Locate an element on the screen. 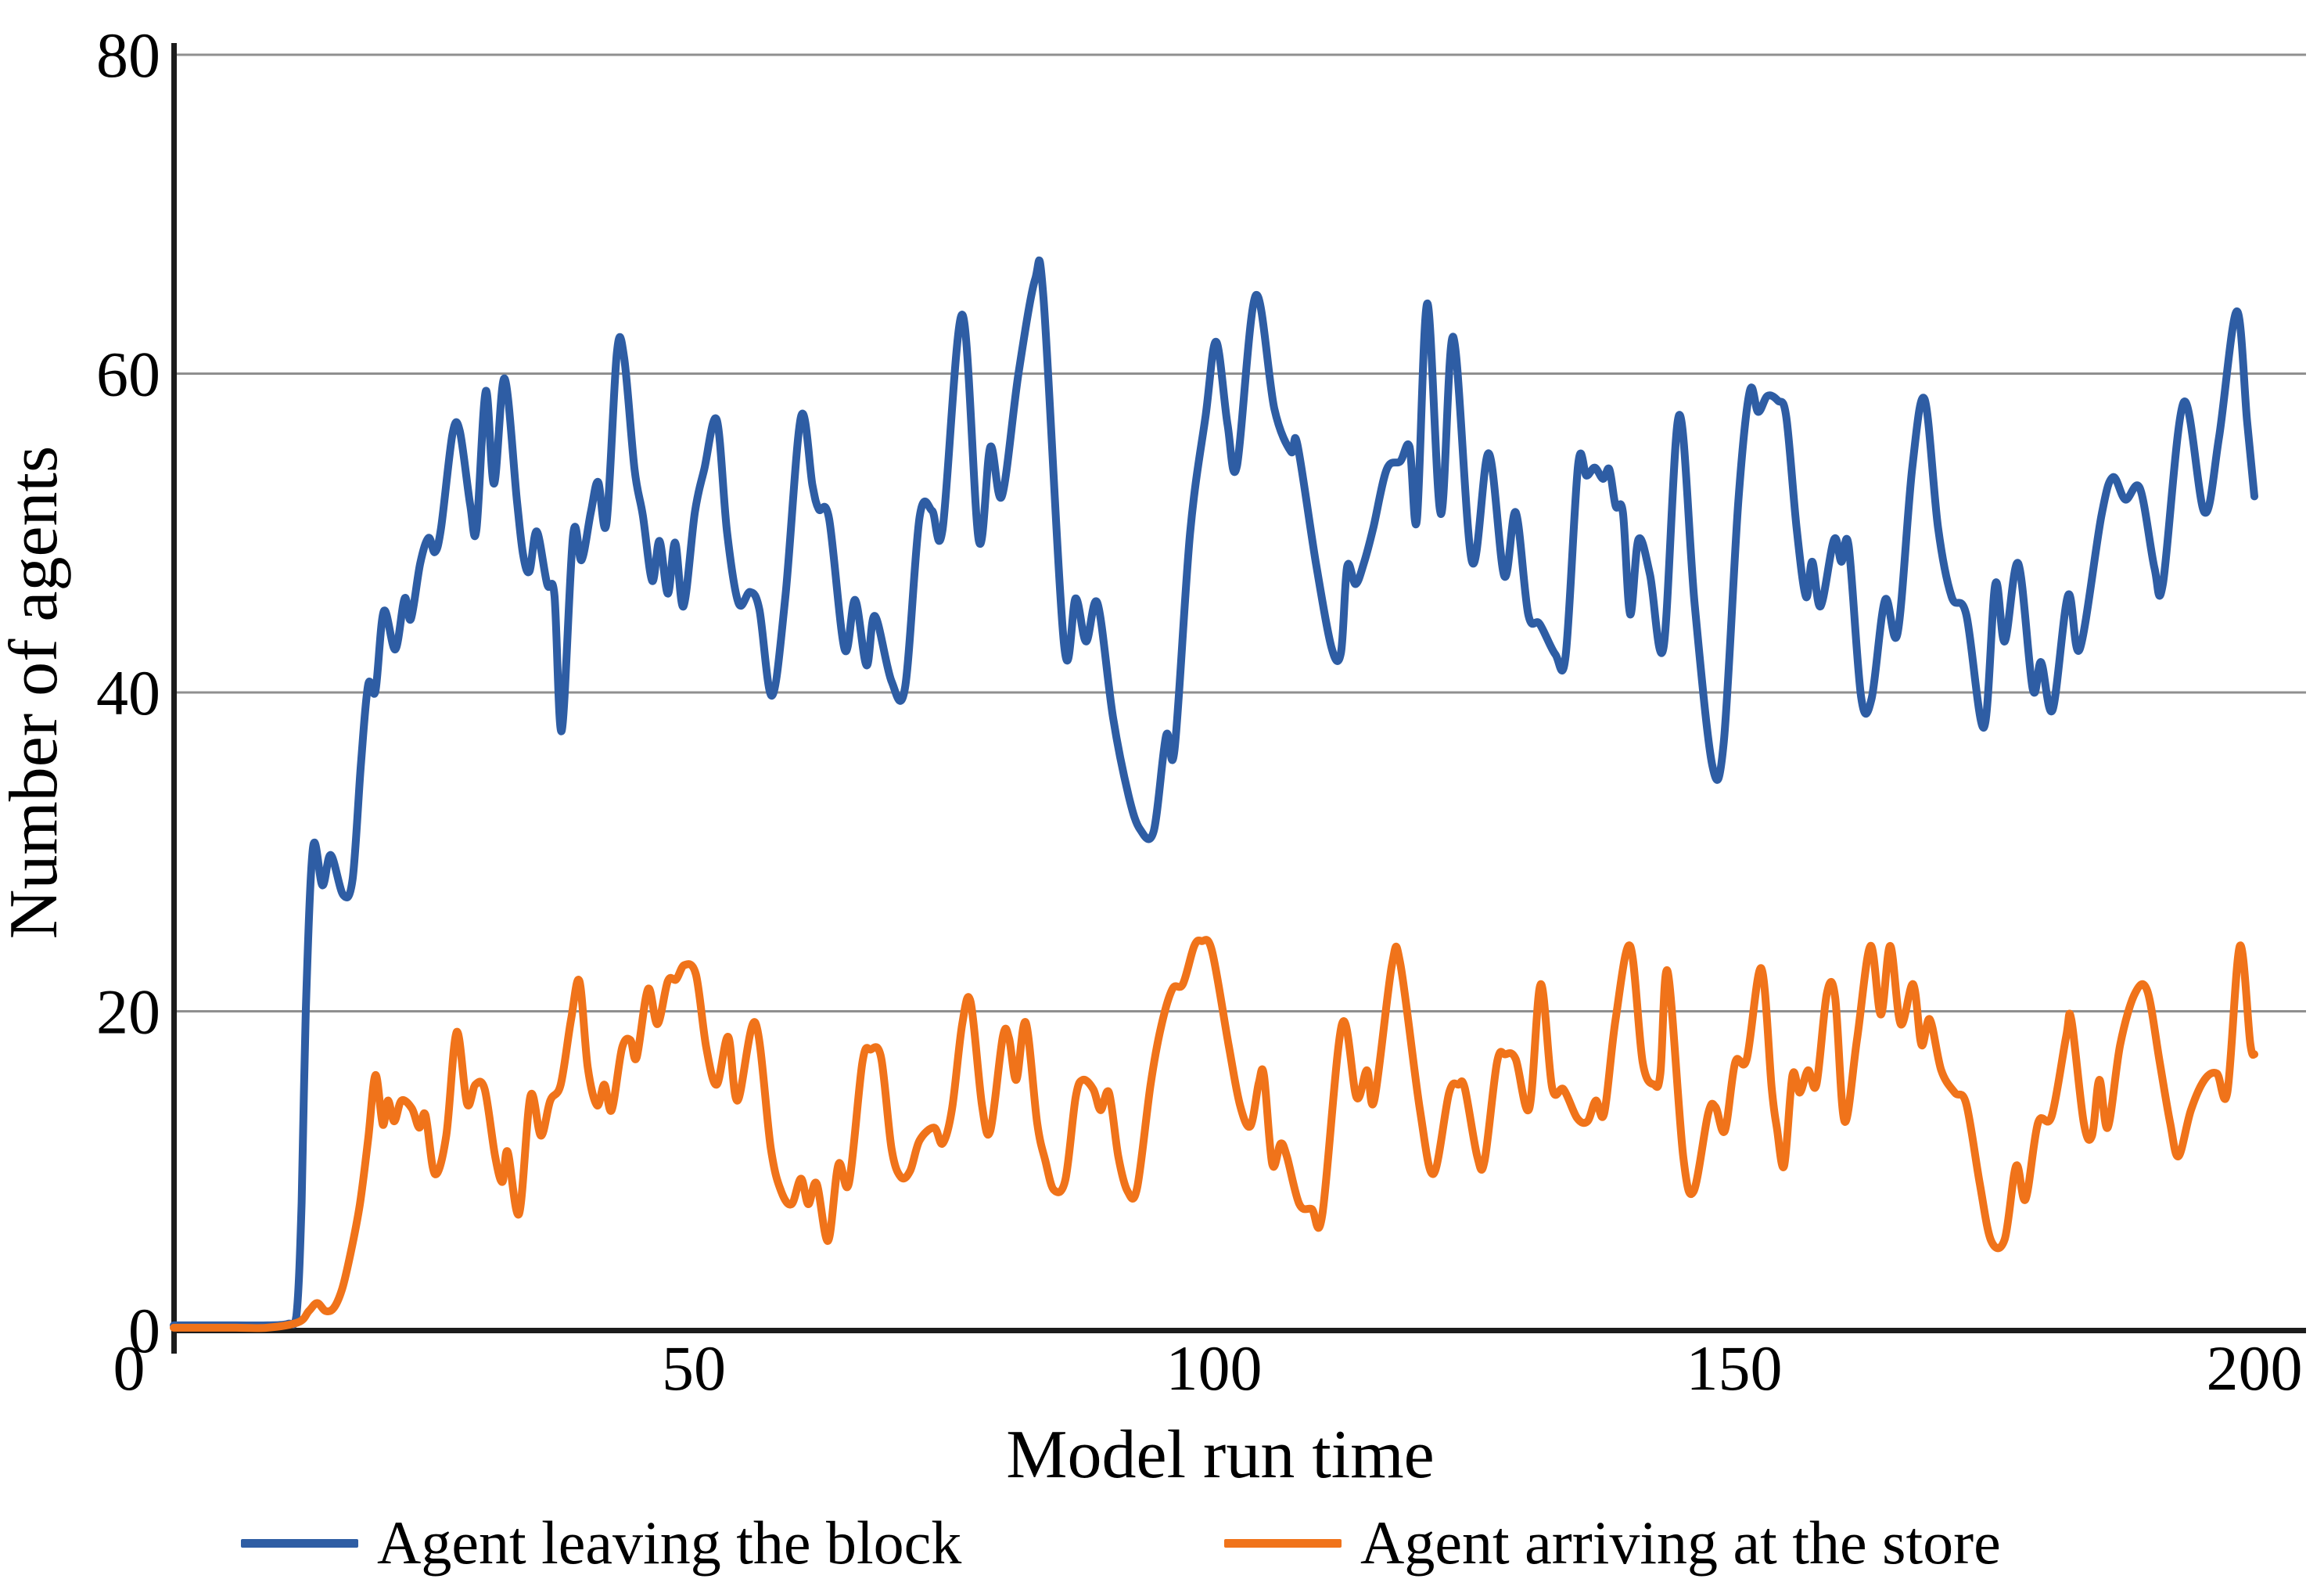 This screenshot has height=1586, width=2324. y-tick-label-20: 20 is located at coordinates (128, 1012).